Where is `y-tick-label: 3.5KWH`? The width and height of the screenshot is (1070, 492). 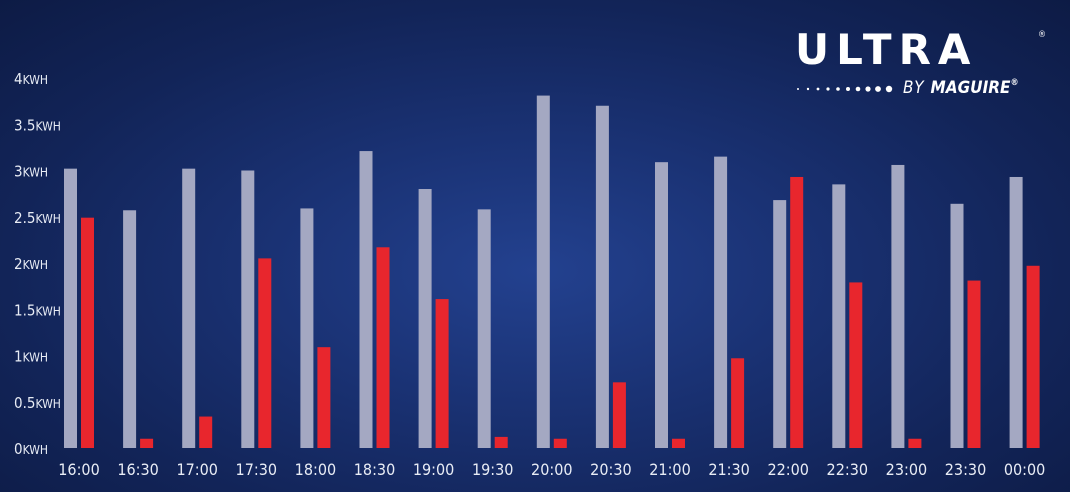
y-tick-label: 3.5KWH is located at coordinates (37, 125).